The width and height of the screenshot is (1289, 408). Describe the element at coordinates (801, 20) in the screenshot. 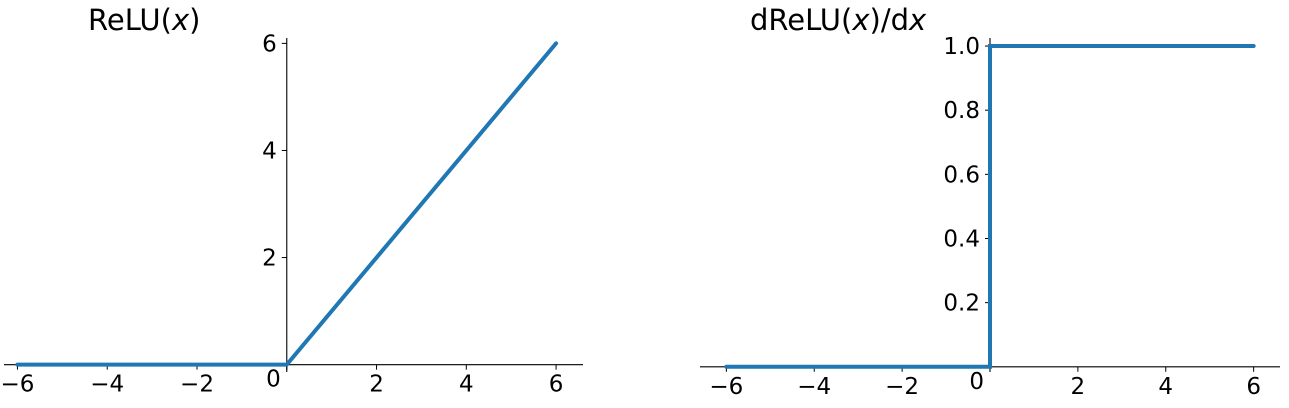

I see `drelu-title-part: dReLU(` at that location.